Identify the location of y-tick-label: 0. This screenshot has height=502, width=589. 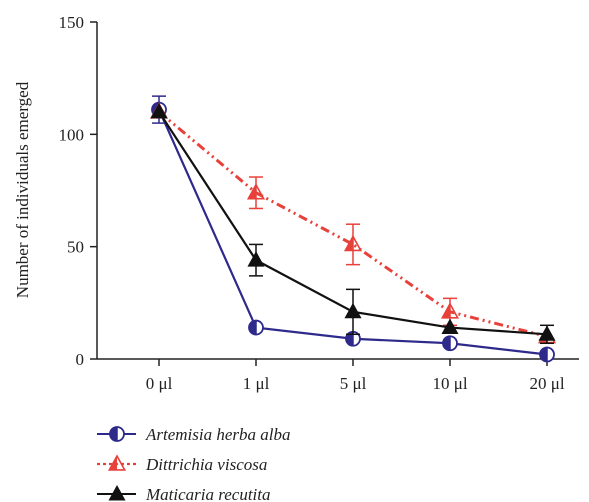
(80, 359).